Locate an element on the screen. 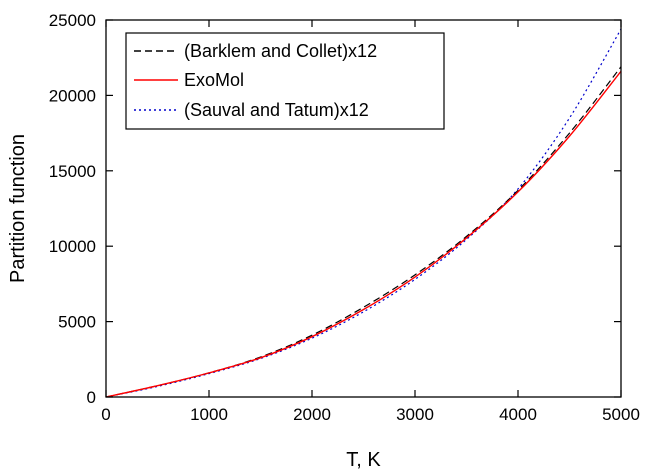 The height and width of the screenshot is (473, 645). y-tick-label: 20000 is located at coordinates (72, 95).